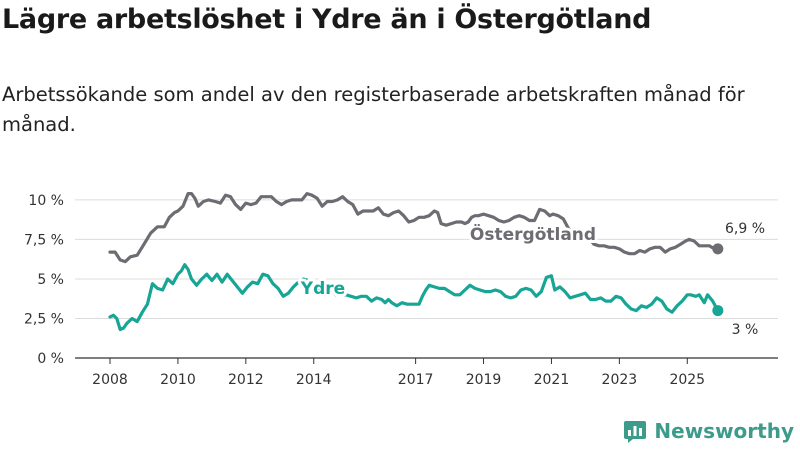  What do you see at coordinates (552, 380) in the screenshot?
I see `x-tick-label: 2021` at bounding box center [552, 380].